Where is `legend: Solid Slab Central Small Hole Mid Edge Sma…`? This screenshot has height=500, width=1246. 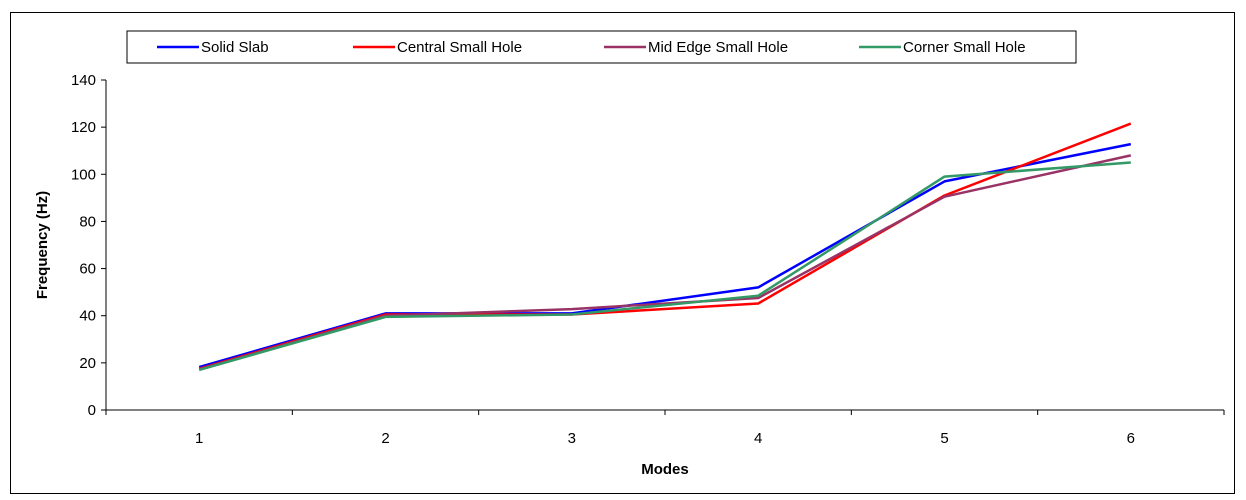
legend: Solid Slab Central Small Hole Mid Edge Sma… is located at coordinates (601, 47).